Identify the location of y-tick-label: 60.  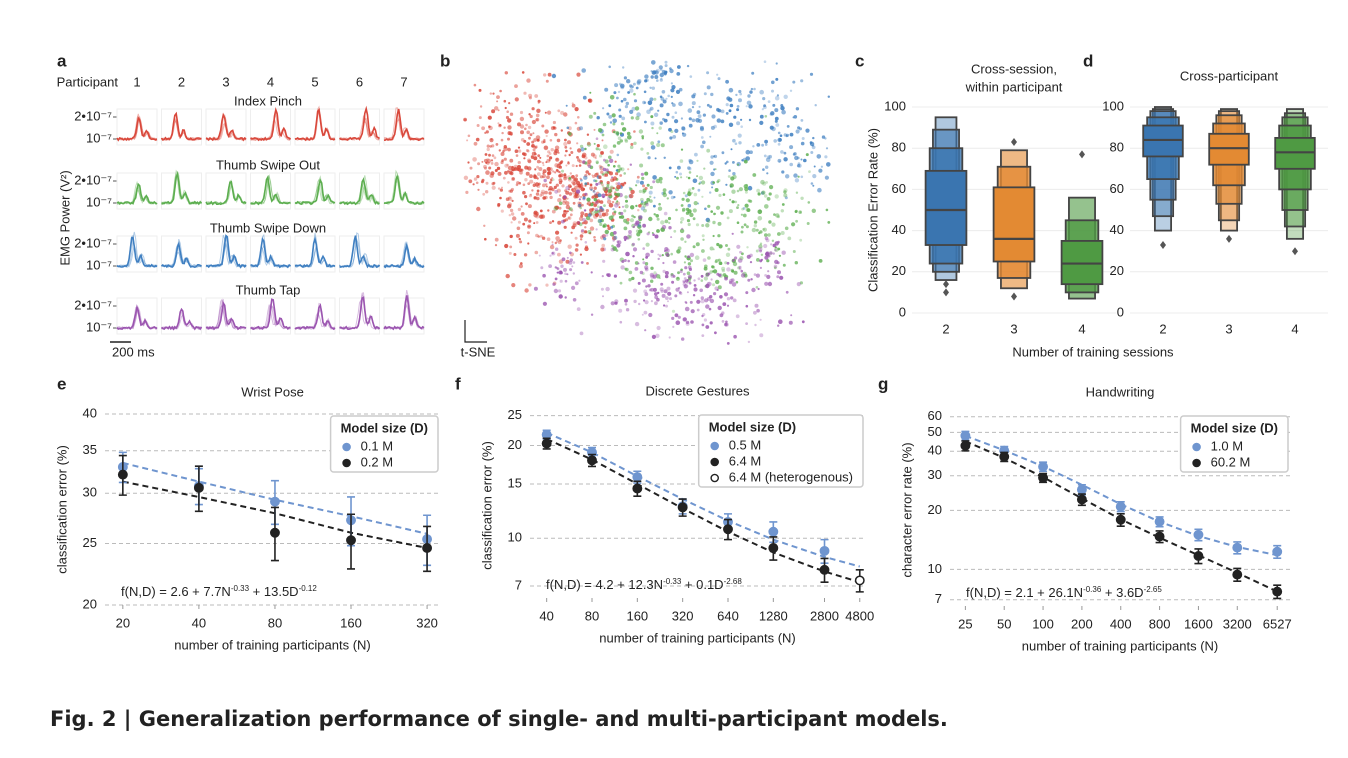
(899, 188).